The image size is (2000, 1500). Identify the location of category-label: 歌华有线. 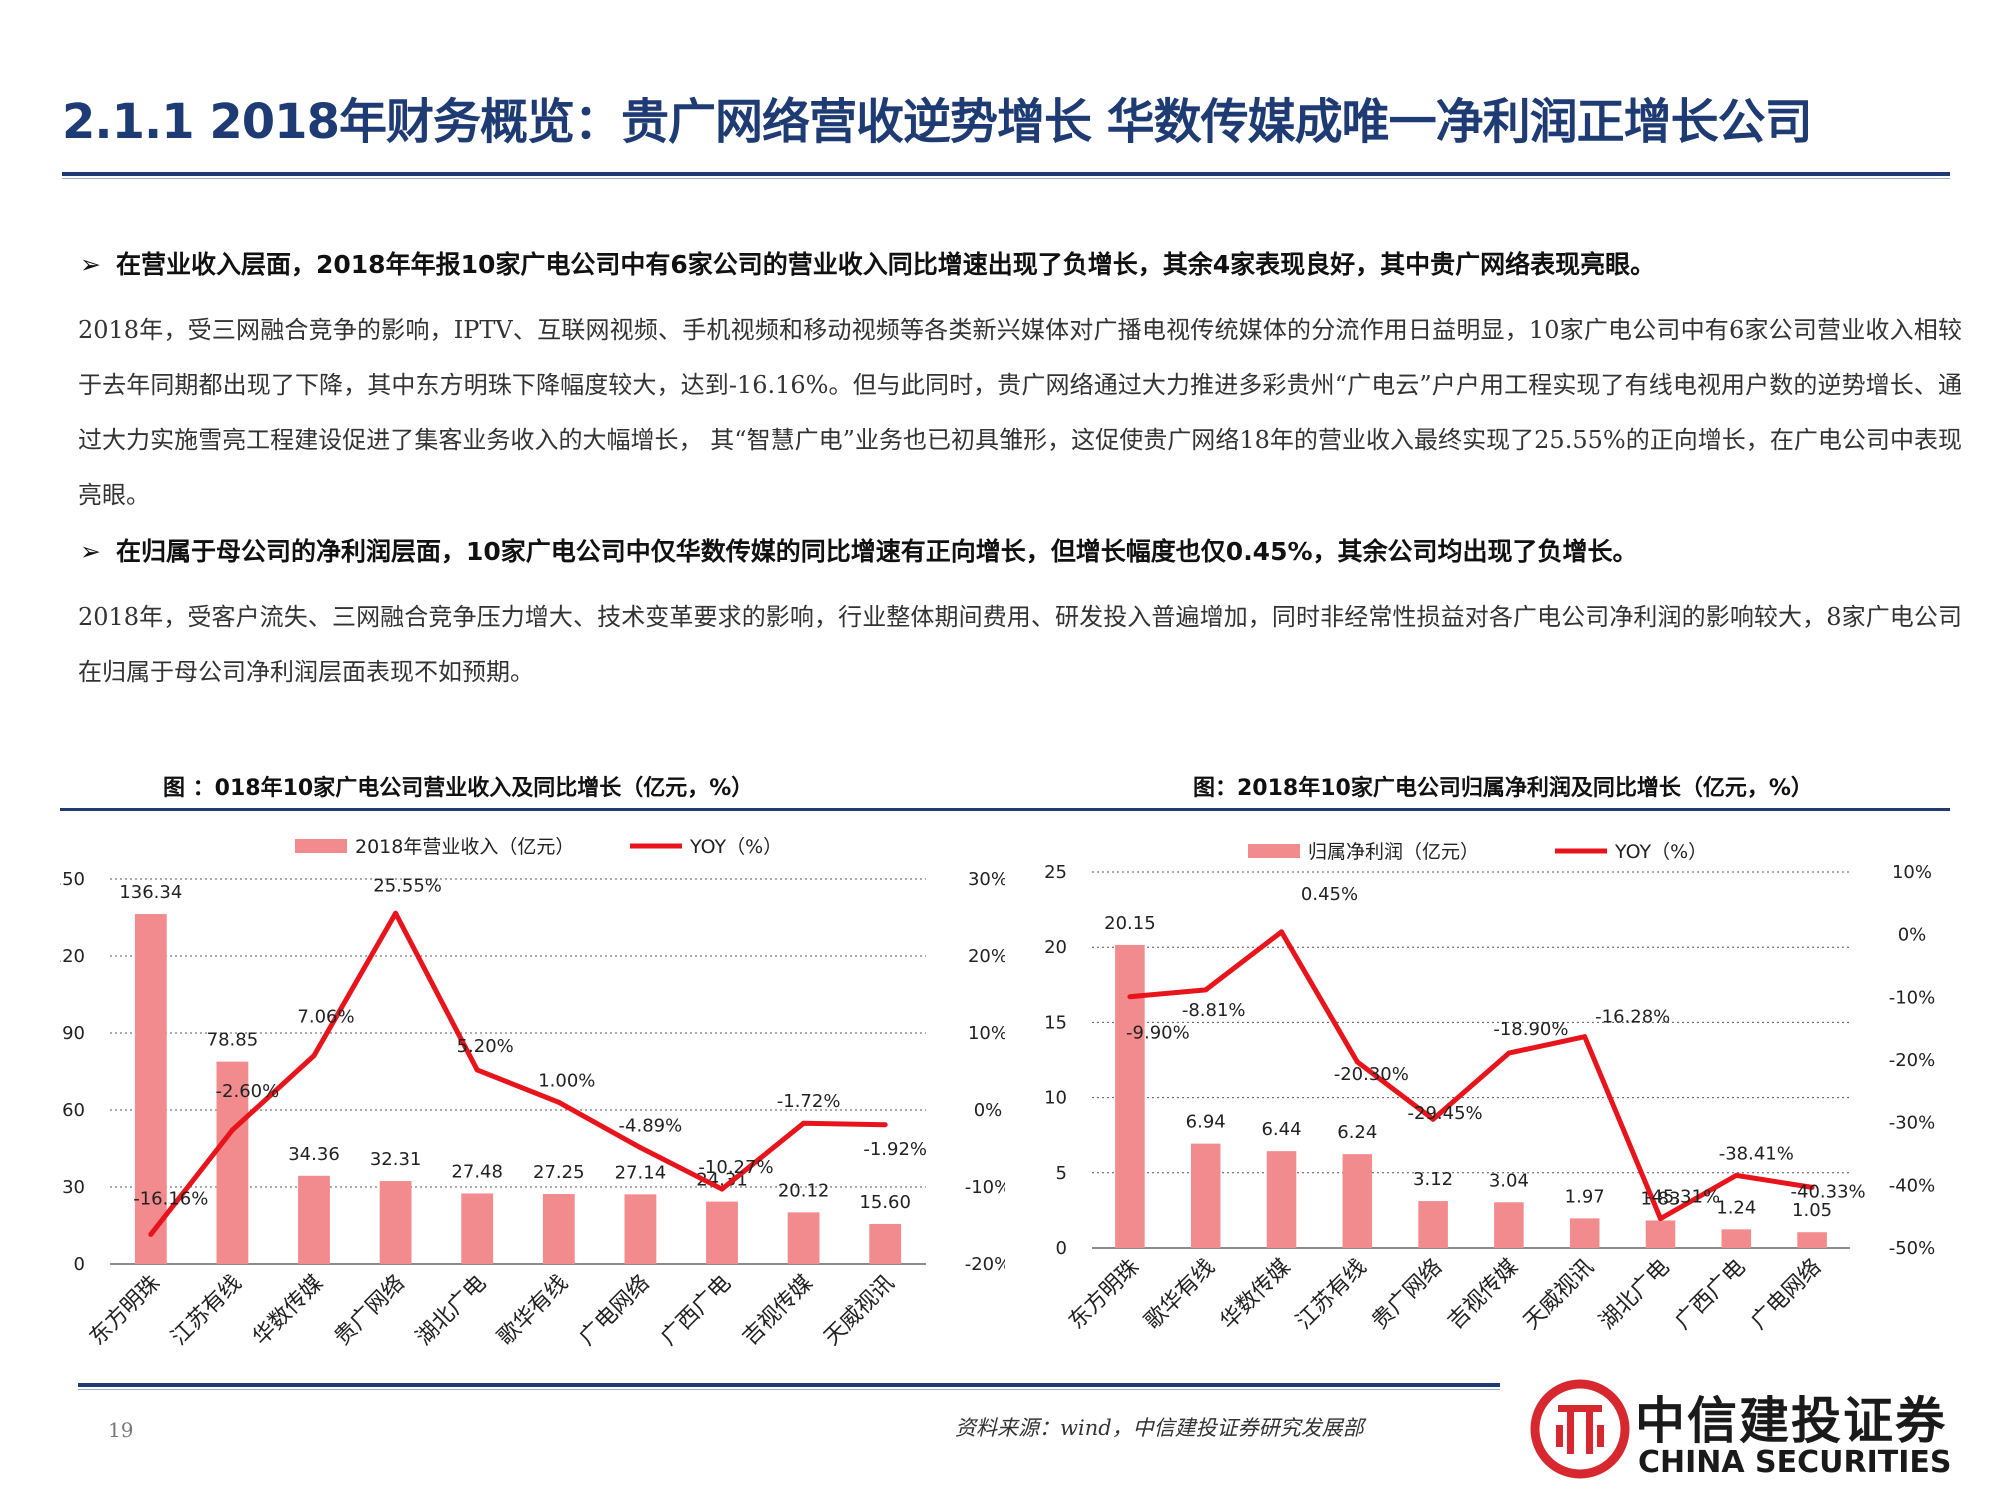
(1180, 1295).